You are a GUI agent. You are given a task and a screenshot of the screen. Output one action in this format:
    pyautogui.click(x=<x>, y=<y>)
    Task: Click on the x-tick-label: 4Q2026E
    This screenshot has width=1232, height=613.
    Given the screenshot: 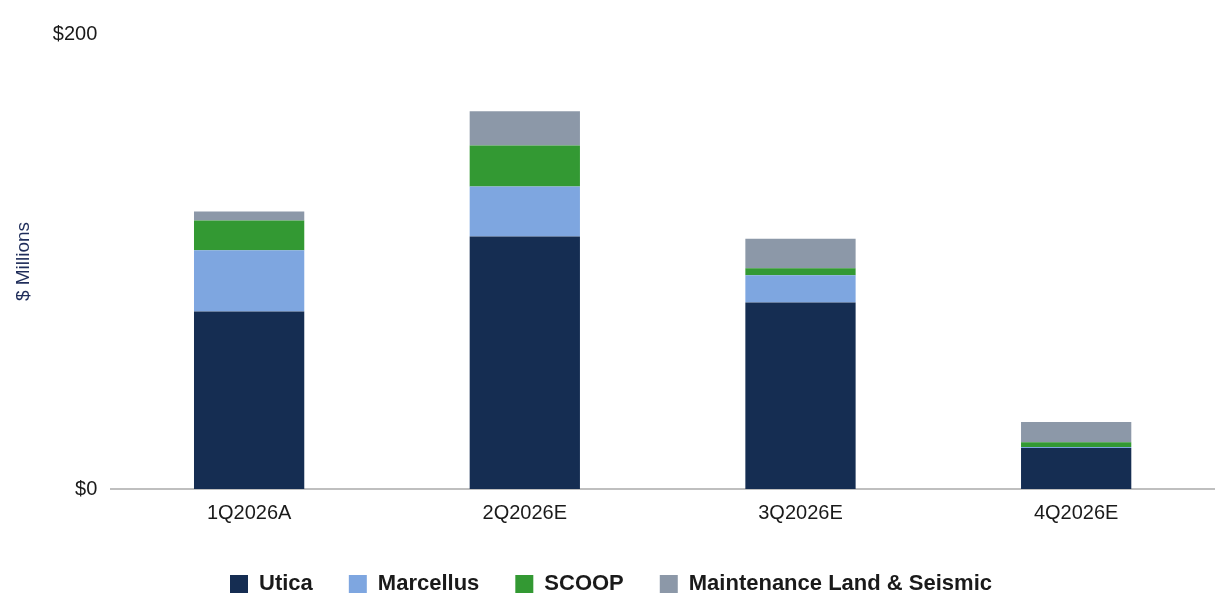 What is the action you would take?
    pyautogui.click(x=1076, y=511)
    